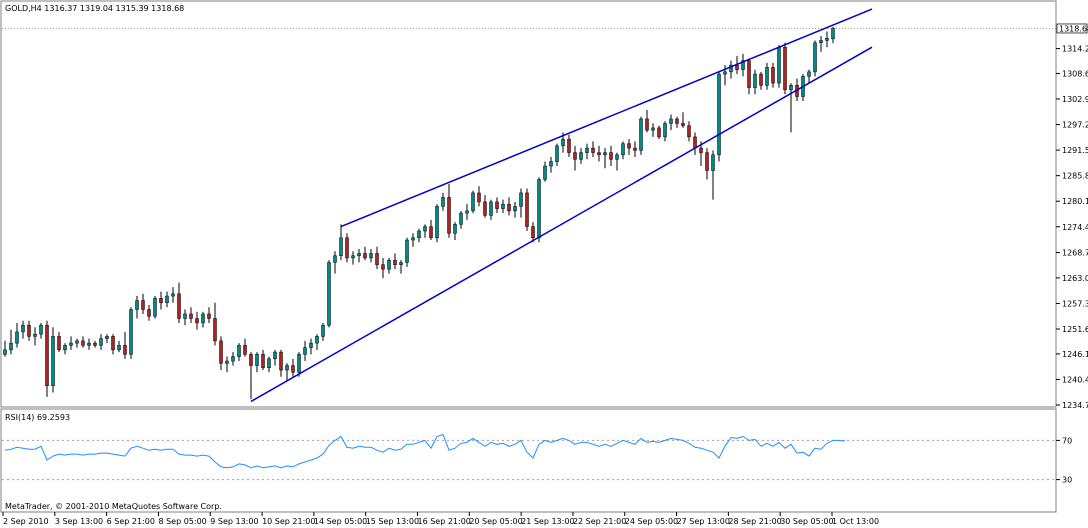  What do you see at coordinates (37, 417) in the screenshot?
I see `rsi-title: RSI(14) 69.2593` at bounding box center [37, 417].